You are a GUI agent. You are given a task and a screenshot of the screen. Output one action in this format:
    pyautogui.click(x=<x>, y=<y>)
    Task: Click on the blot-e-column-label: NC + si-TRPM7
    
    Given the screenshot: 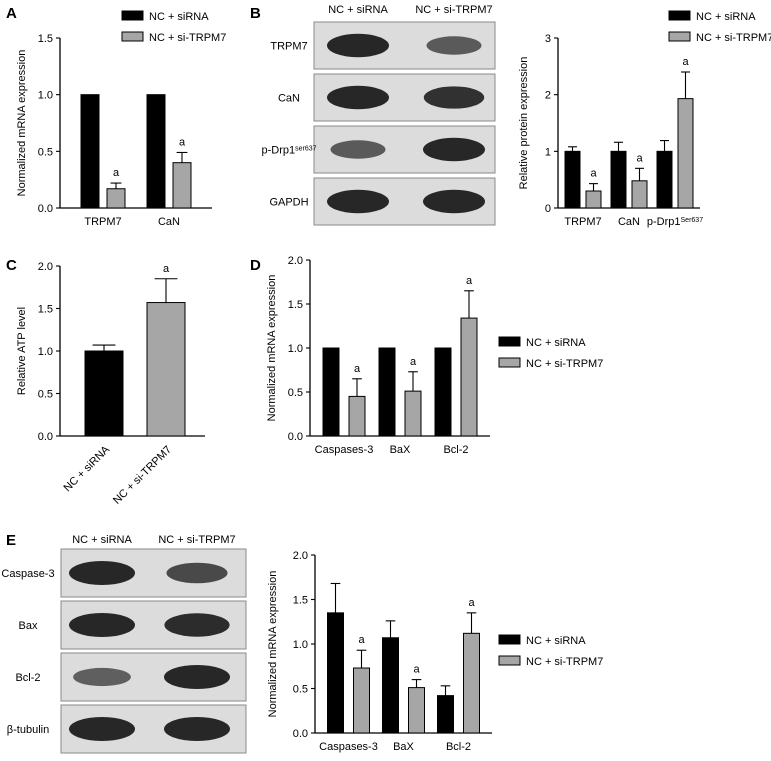 What is the action you would take?
    pyautogui.click(x=196, y=540)
    